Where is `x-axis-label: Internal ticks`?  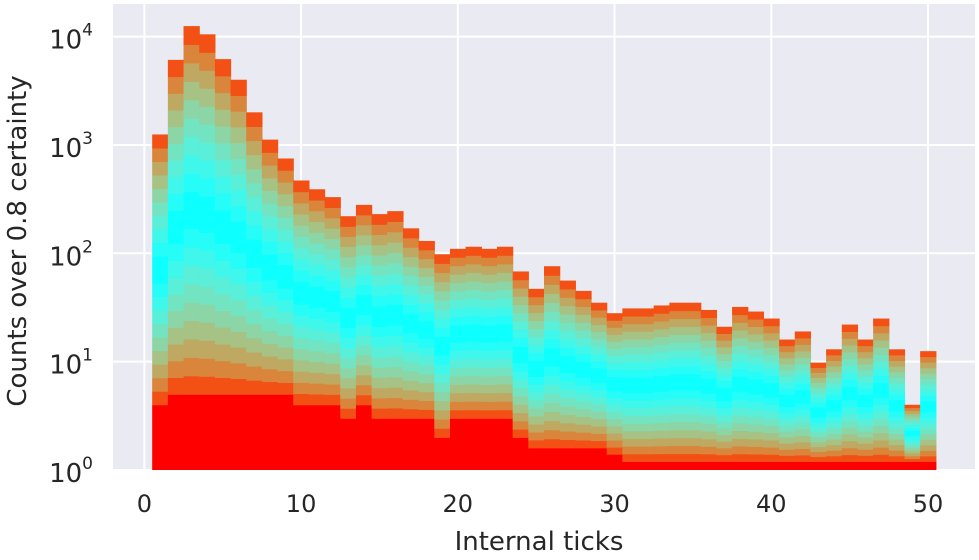 x-axis-label: Internal ticks is located at coordinates (539, 542).